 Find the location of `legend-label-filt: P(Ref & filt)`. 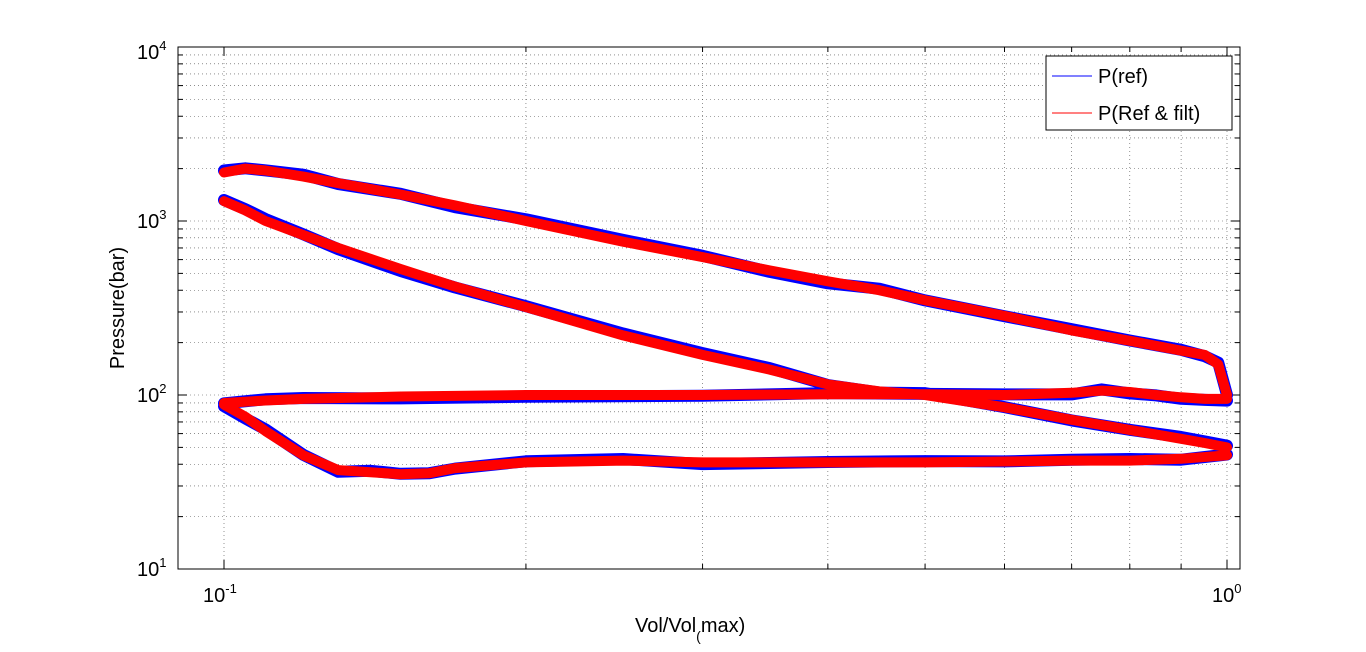

legend-label-filt: P(Ref & filt) is located at coordinates (1149, 114).